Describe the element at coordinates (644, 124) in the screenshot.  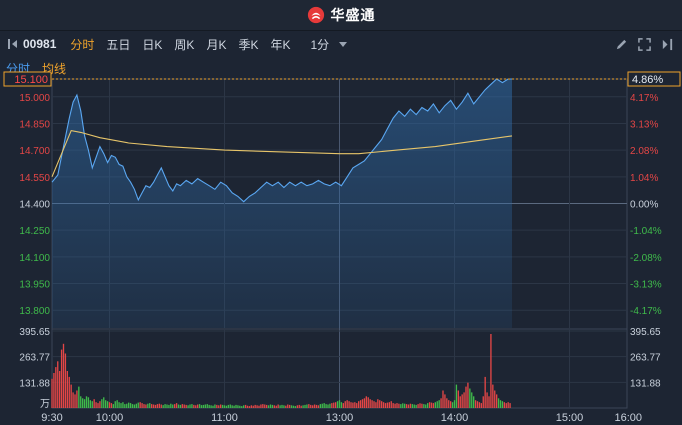
I see `pct-tick-label: 3.13%` at that location.